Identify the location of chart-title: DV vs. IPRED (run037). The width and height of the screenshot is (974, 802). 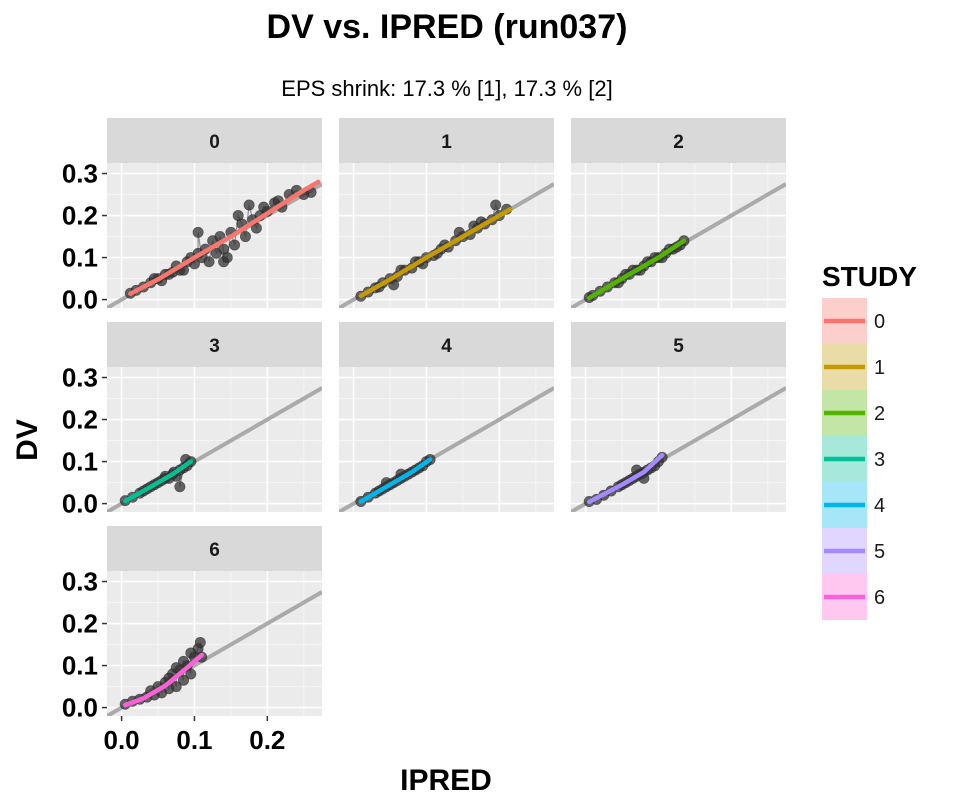
(447, 27).